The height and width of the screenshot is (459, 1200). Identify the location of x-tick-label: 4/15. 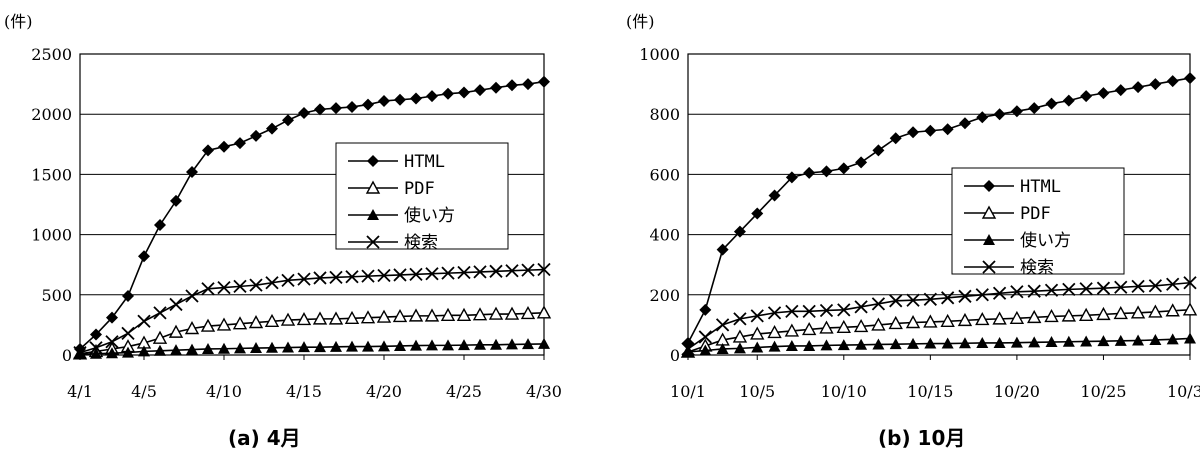
(304, 391).